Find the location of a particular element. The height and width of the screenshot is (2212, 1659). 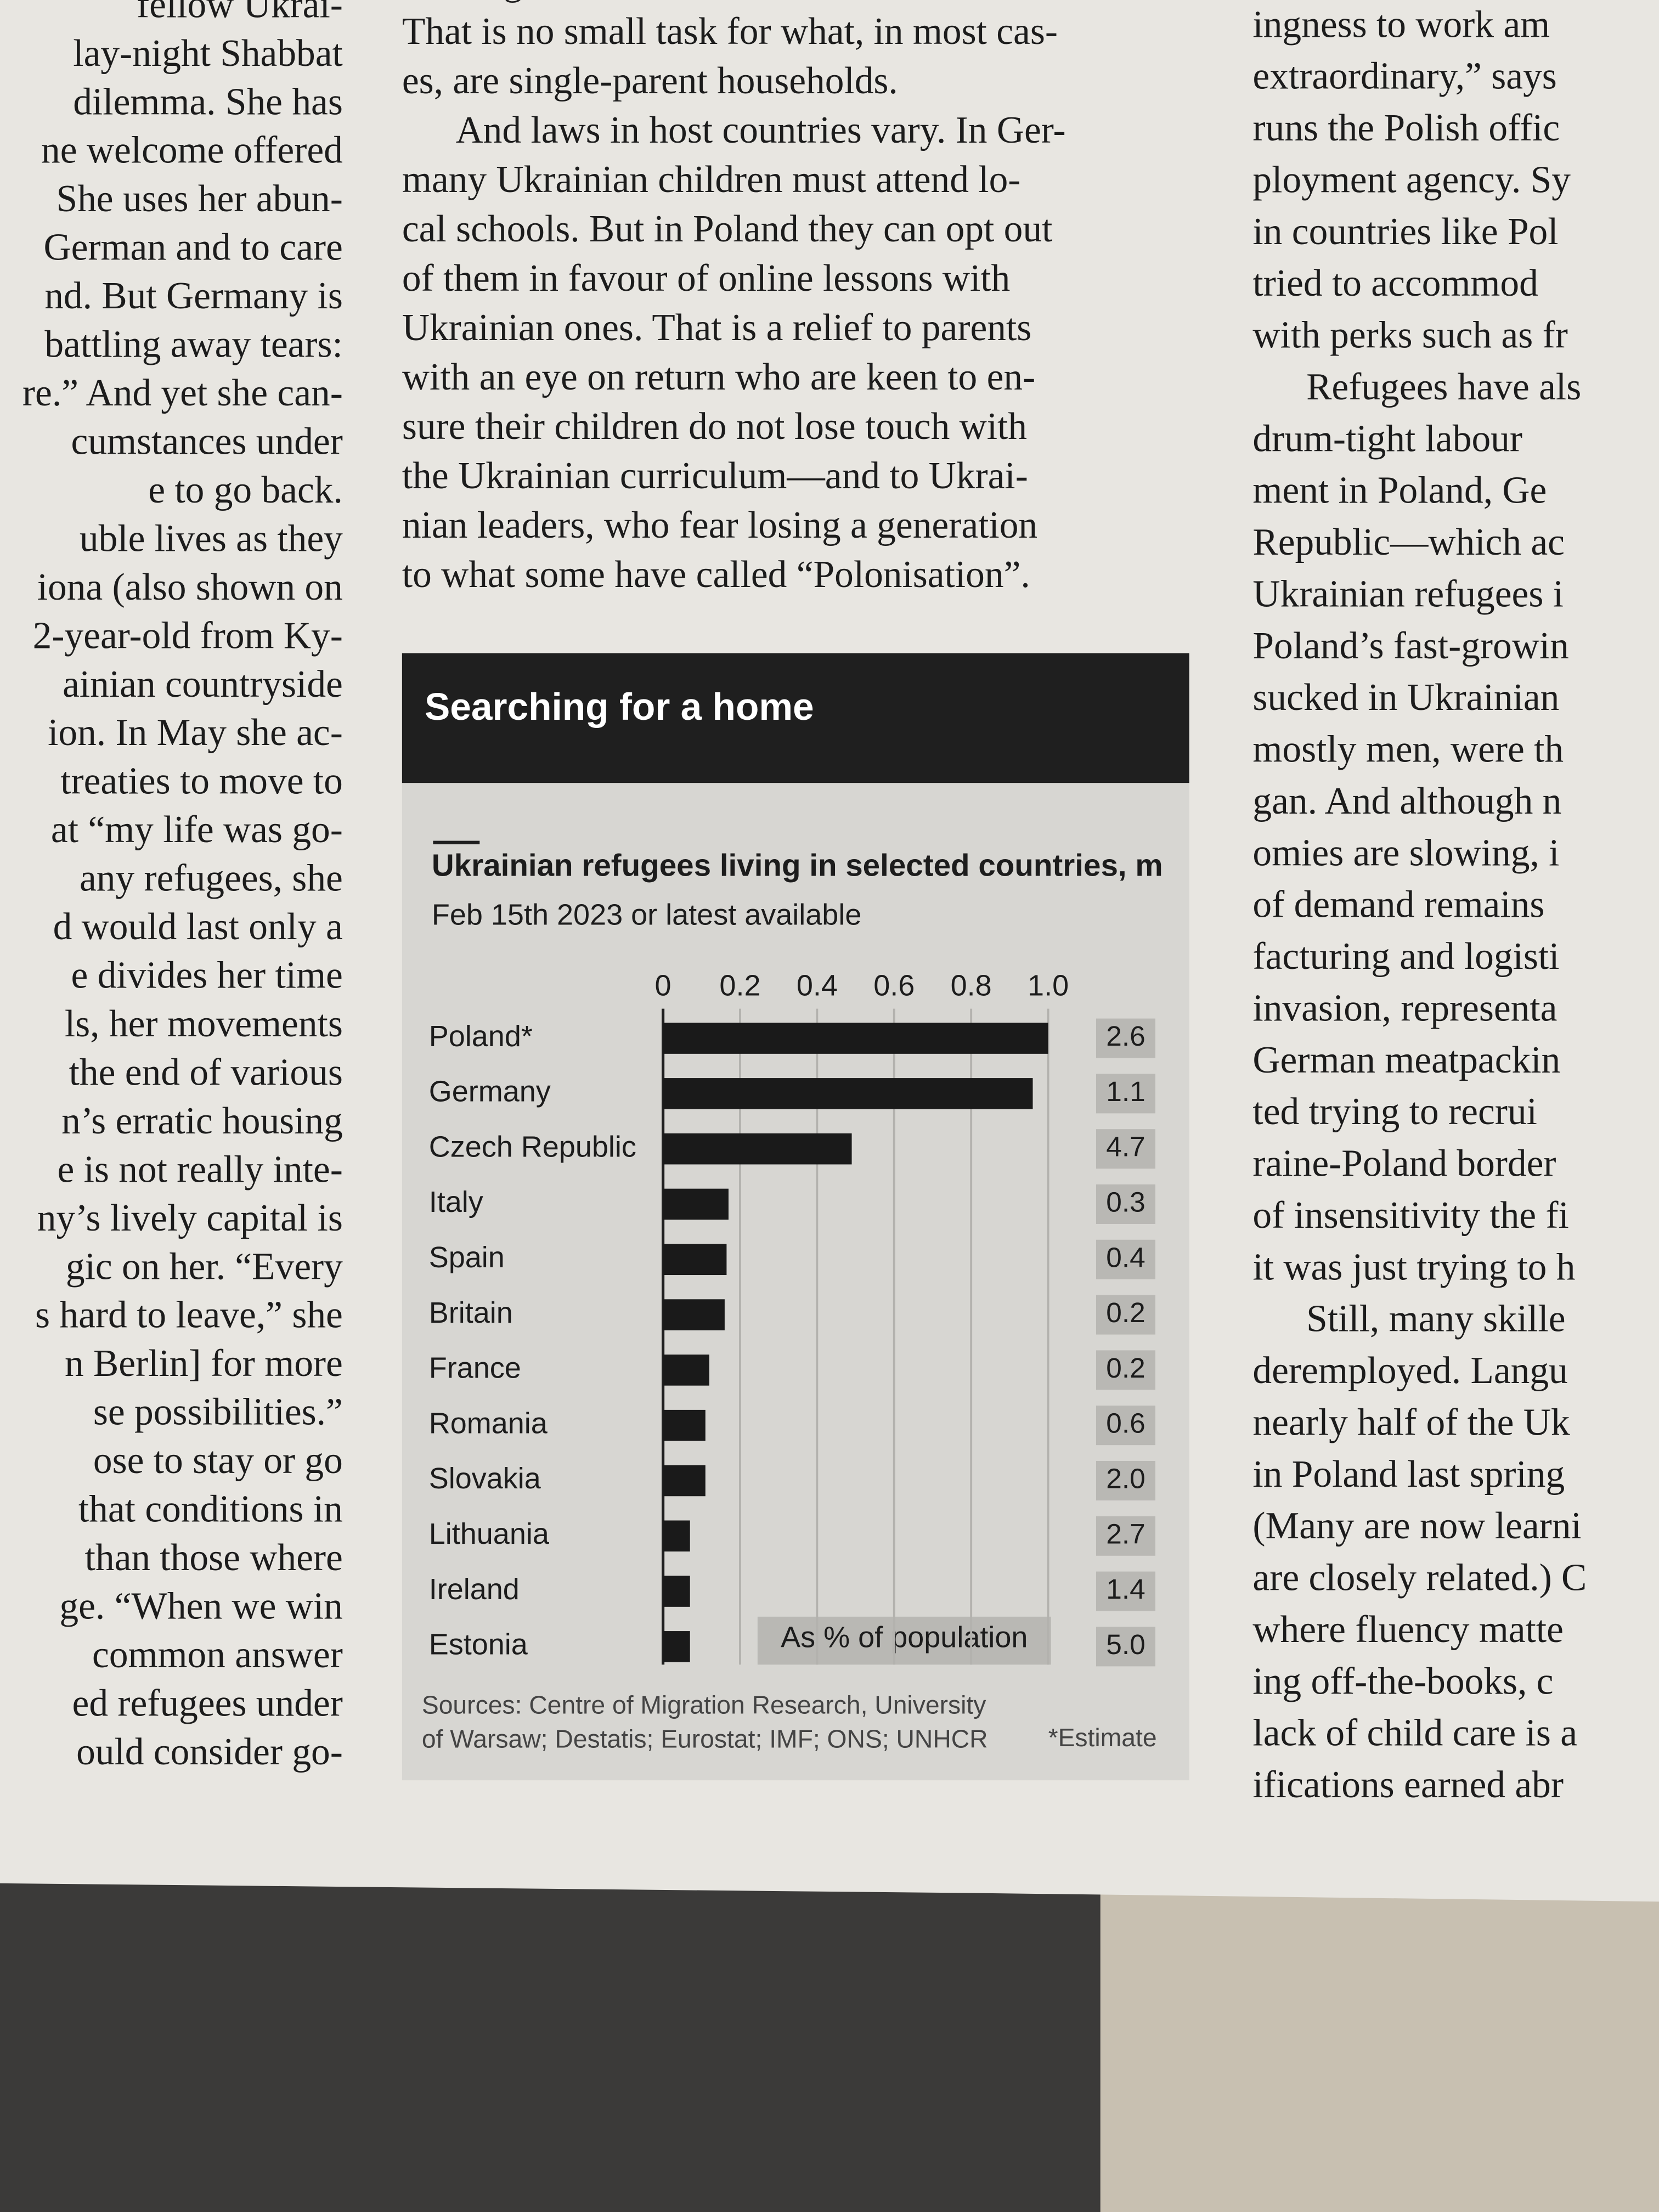

article-line: extraordinary,” says is located at coordinates (1404, 76).